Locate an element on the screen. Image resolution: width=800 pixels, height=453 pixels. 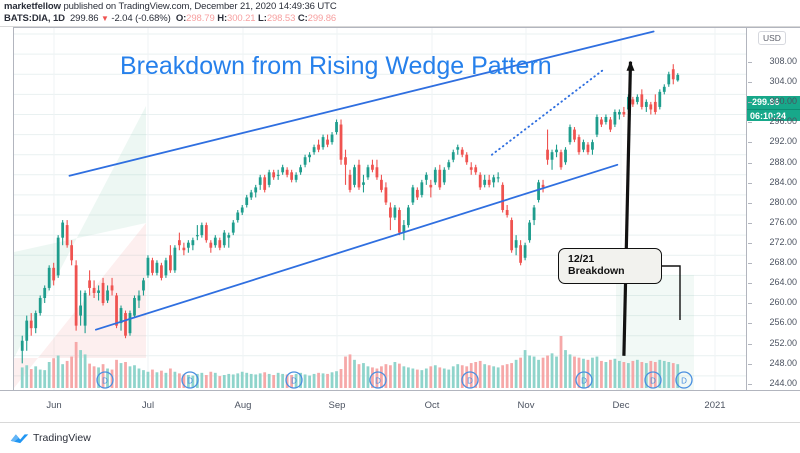
header-divider is located at coordinates (400, 26).